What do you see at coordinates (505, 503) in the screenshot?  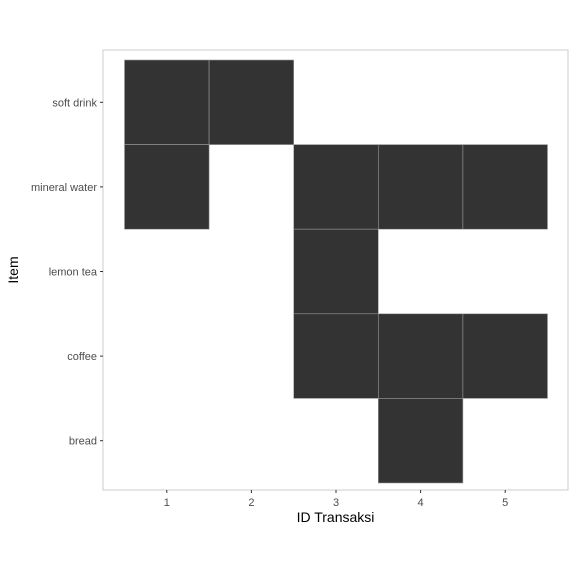 I see `x-tick-label-5: 5` at bounding box center [505, 503].